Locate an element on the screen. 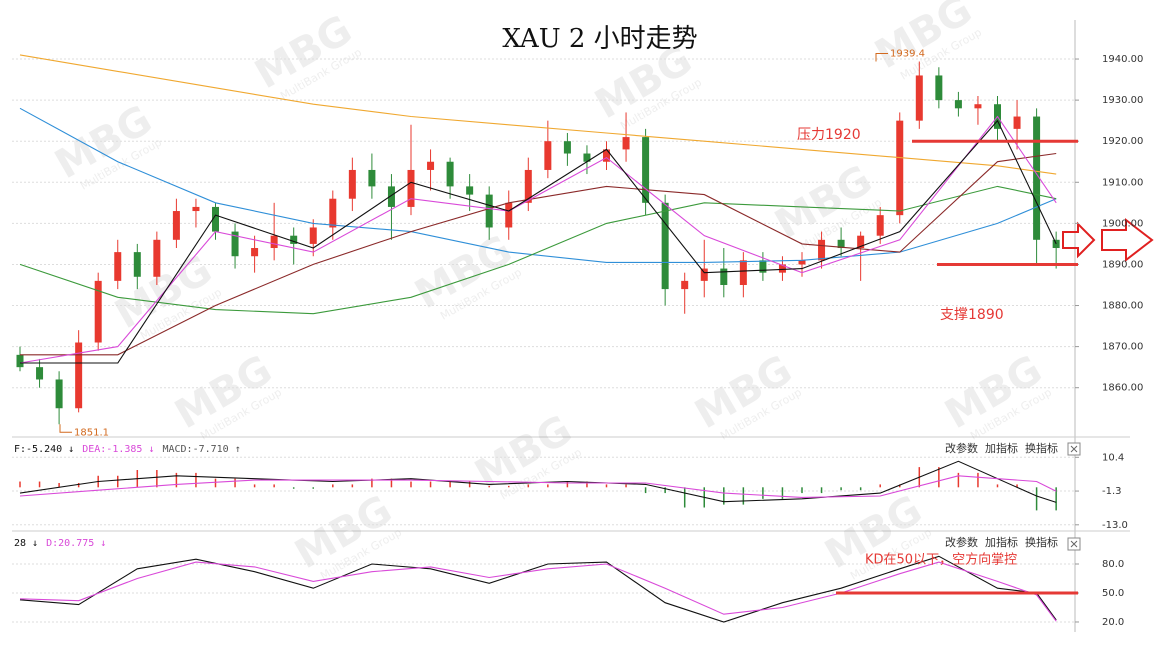 The height and width of the screenshot is (645, 1156). annotation: KD在50以下，空方向掌控 is located at coordinates (941, 560).